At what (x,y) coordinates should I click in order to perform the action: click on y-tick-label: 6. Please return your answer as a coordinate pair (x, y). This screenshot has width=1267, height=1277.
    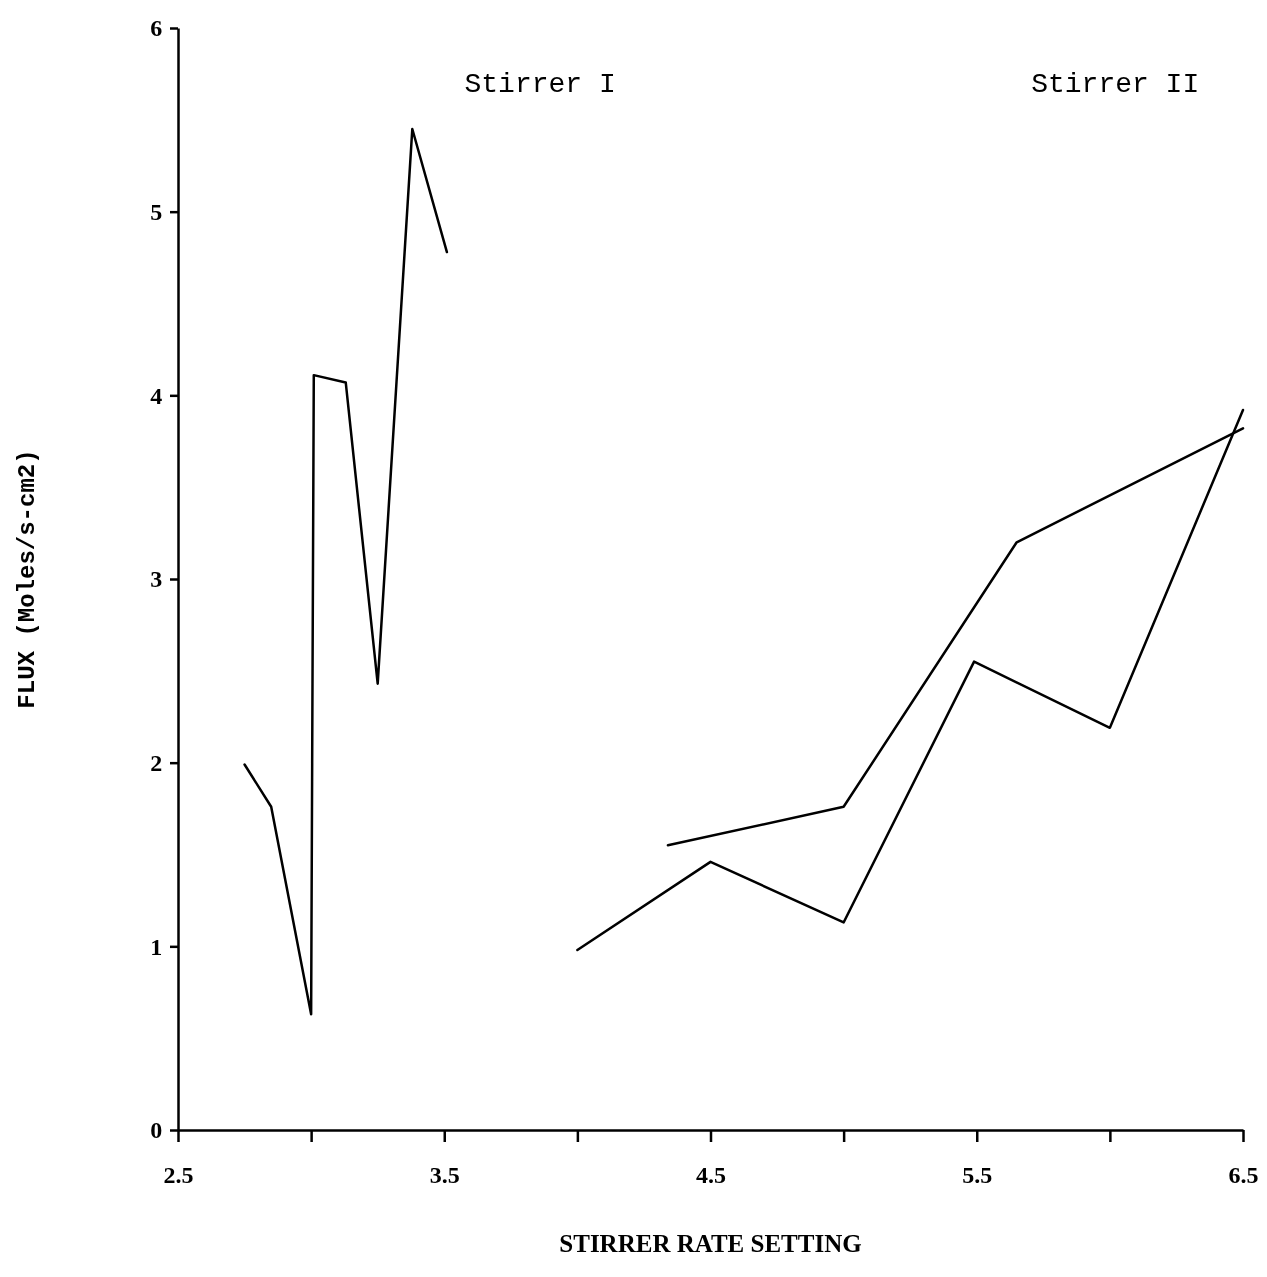
    Looking at the image, I should click on (156, 28).